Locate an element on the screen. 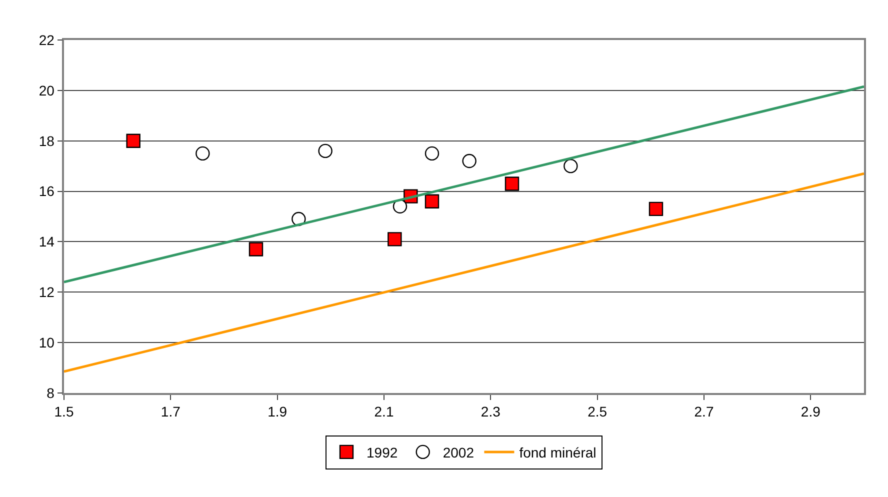 The width and height of the screenshot is (888, 497). y-tick-label: 20 is located at coordinates (46, 90).